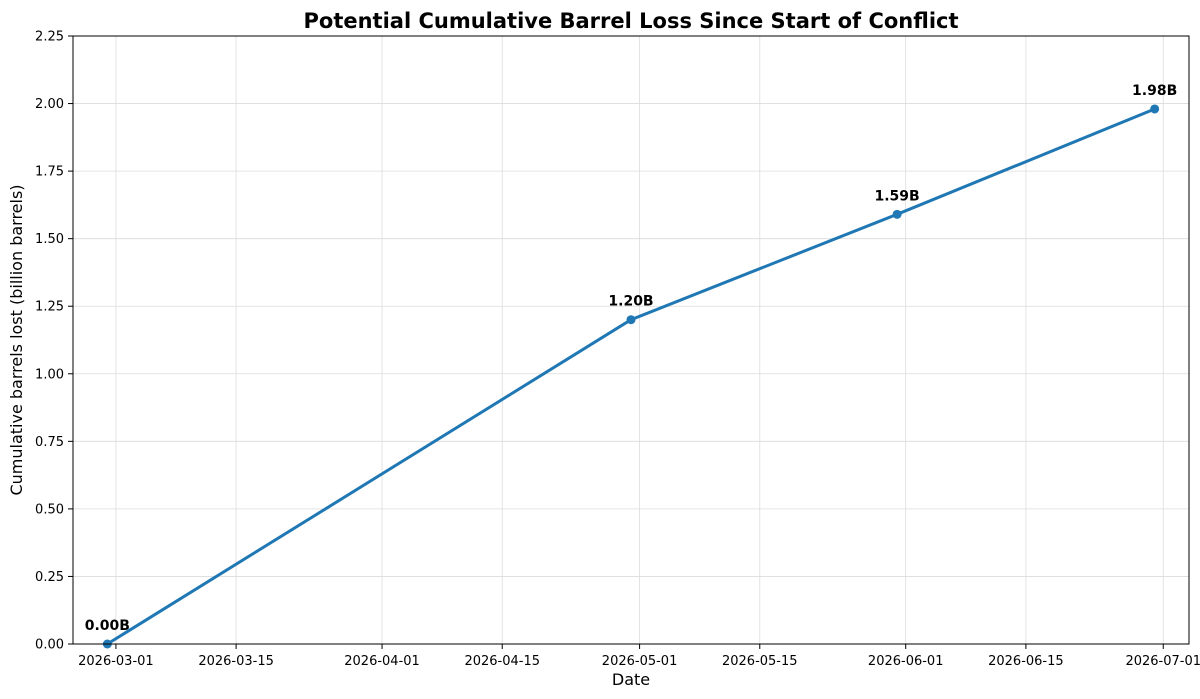  What do you see at coordinates (49, 172) in the screenshot?
I see `y-tick-label: 1.75` at bounding box center [49, 172].